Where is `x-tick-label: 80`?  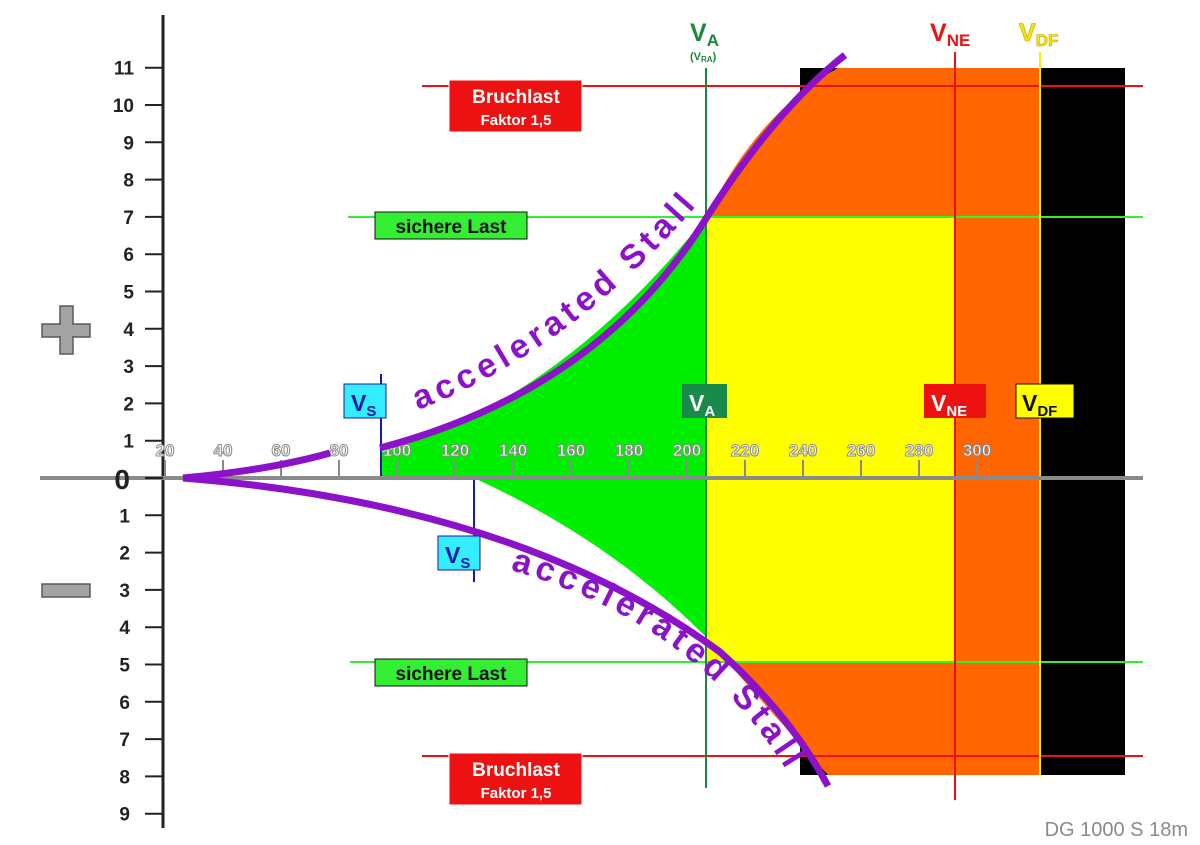
x-tick-label: 80 is located at coordinates (339, 450).